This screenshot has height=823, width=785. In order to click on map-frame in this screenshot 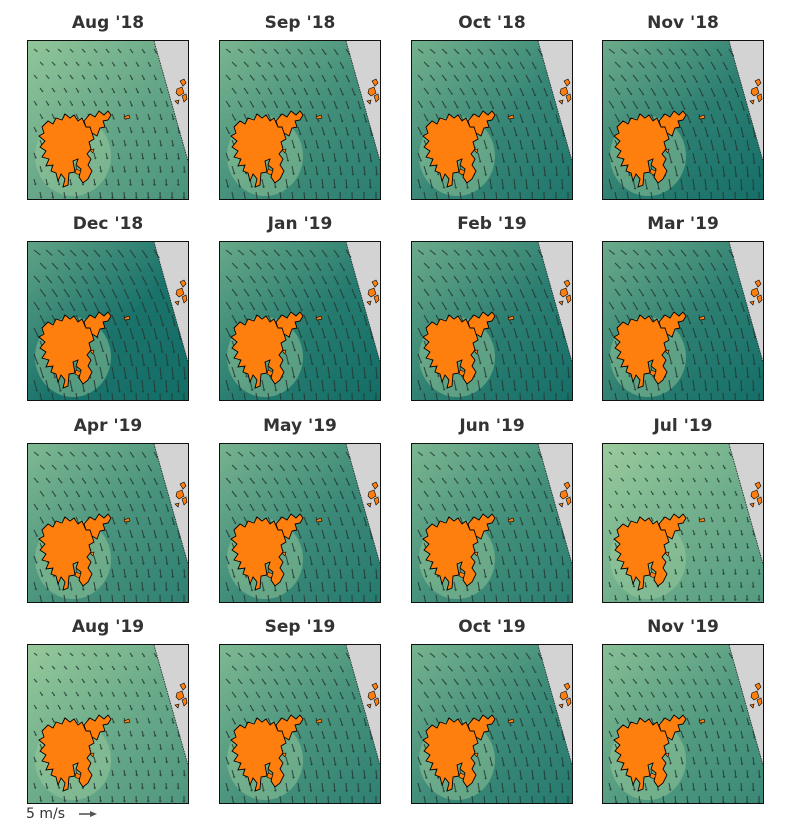, I will do `click(108, 724)`.